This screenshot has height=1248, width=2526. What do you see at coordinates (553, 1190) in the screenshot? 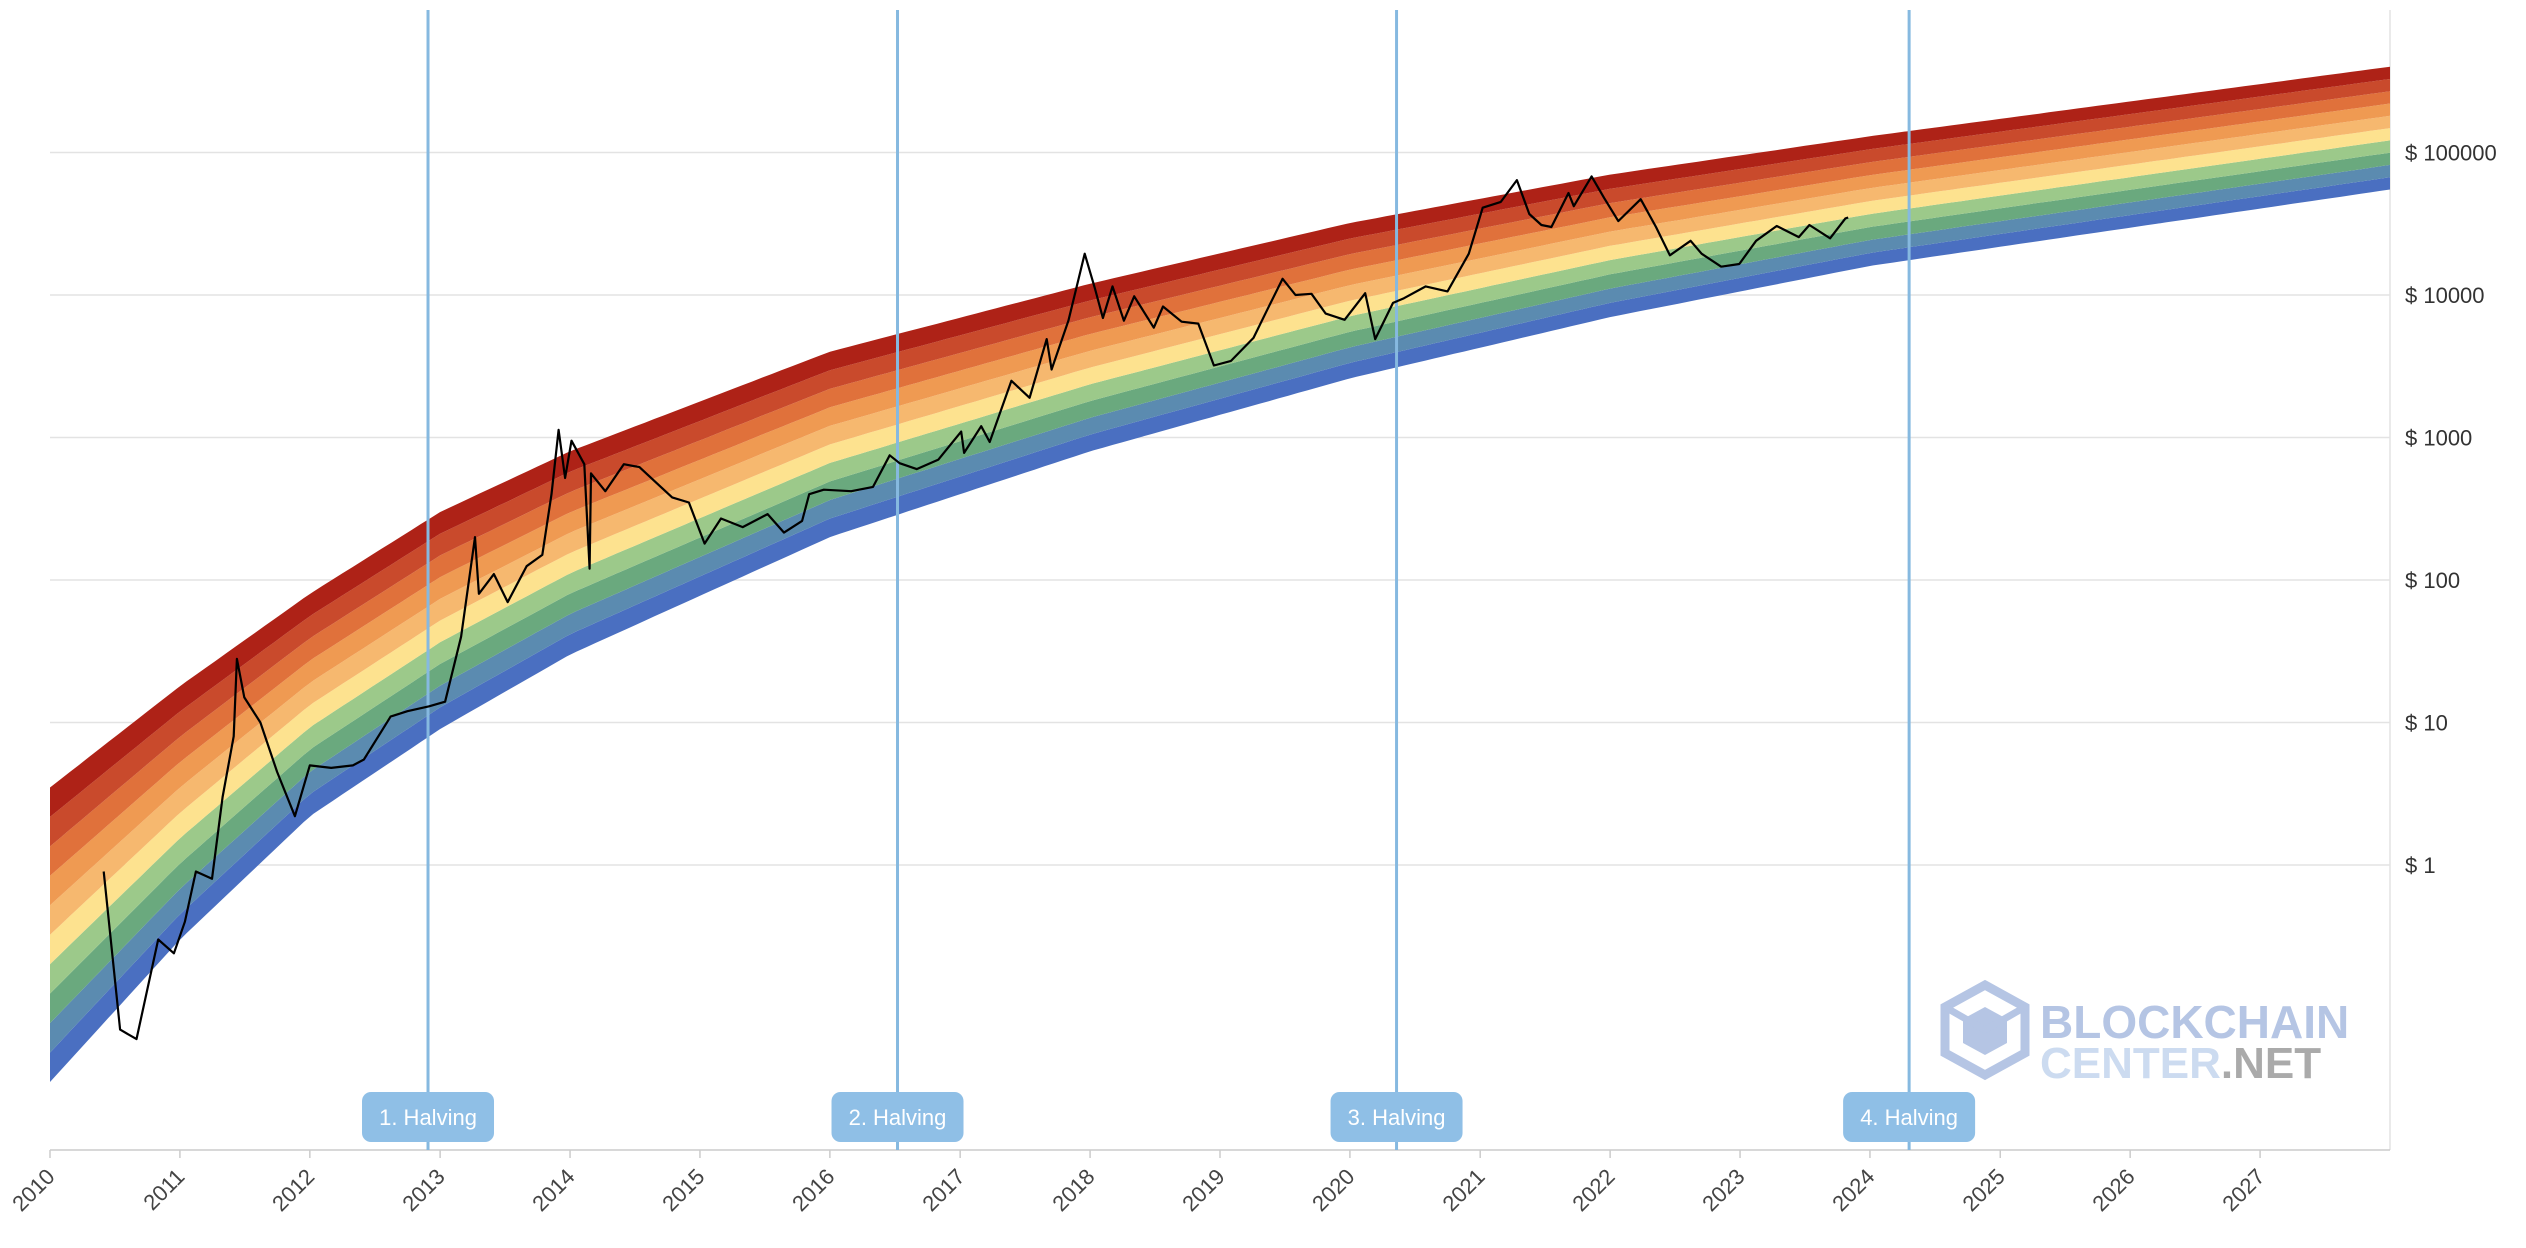
I see `x-tick-label: 2014` at bounding box center [553, 1190].